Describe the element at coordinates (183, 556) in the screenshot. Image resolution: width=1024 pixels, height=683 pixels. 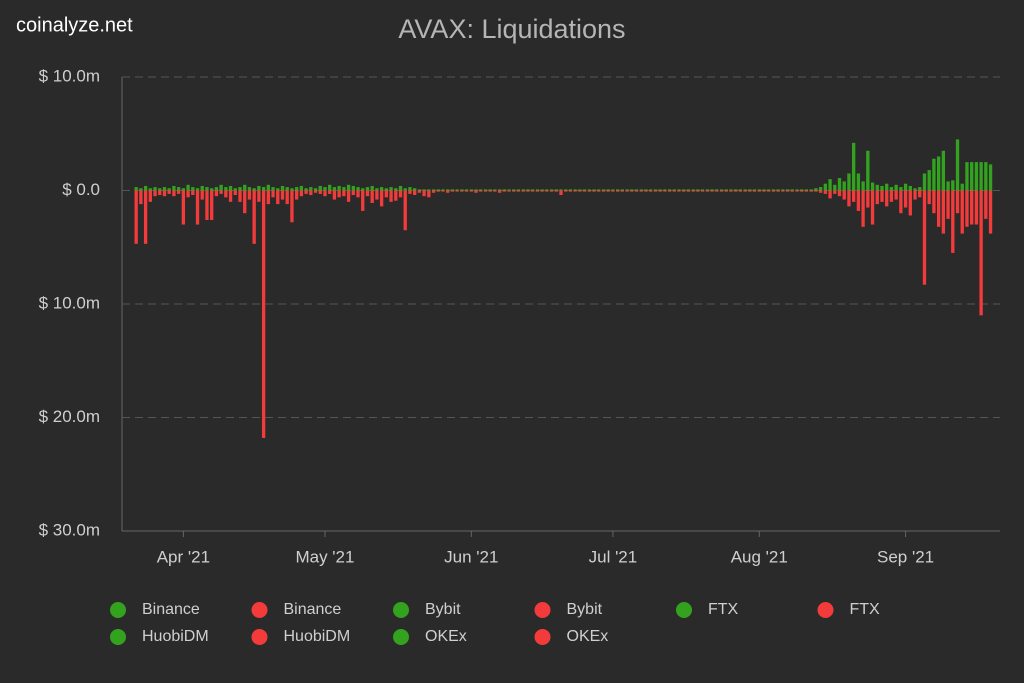
I see `x-tick-label: Apr '21` at that location.